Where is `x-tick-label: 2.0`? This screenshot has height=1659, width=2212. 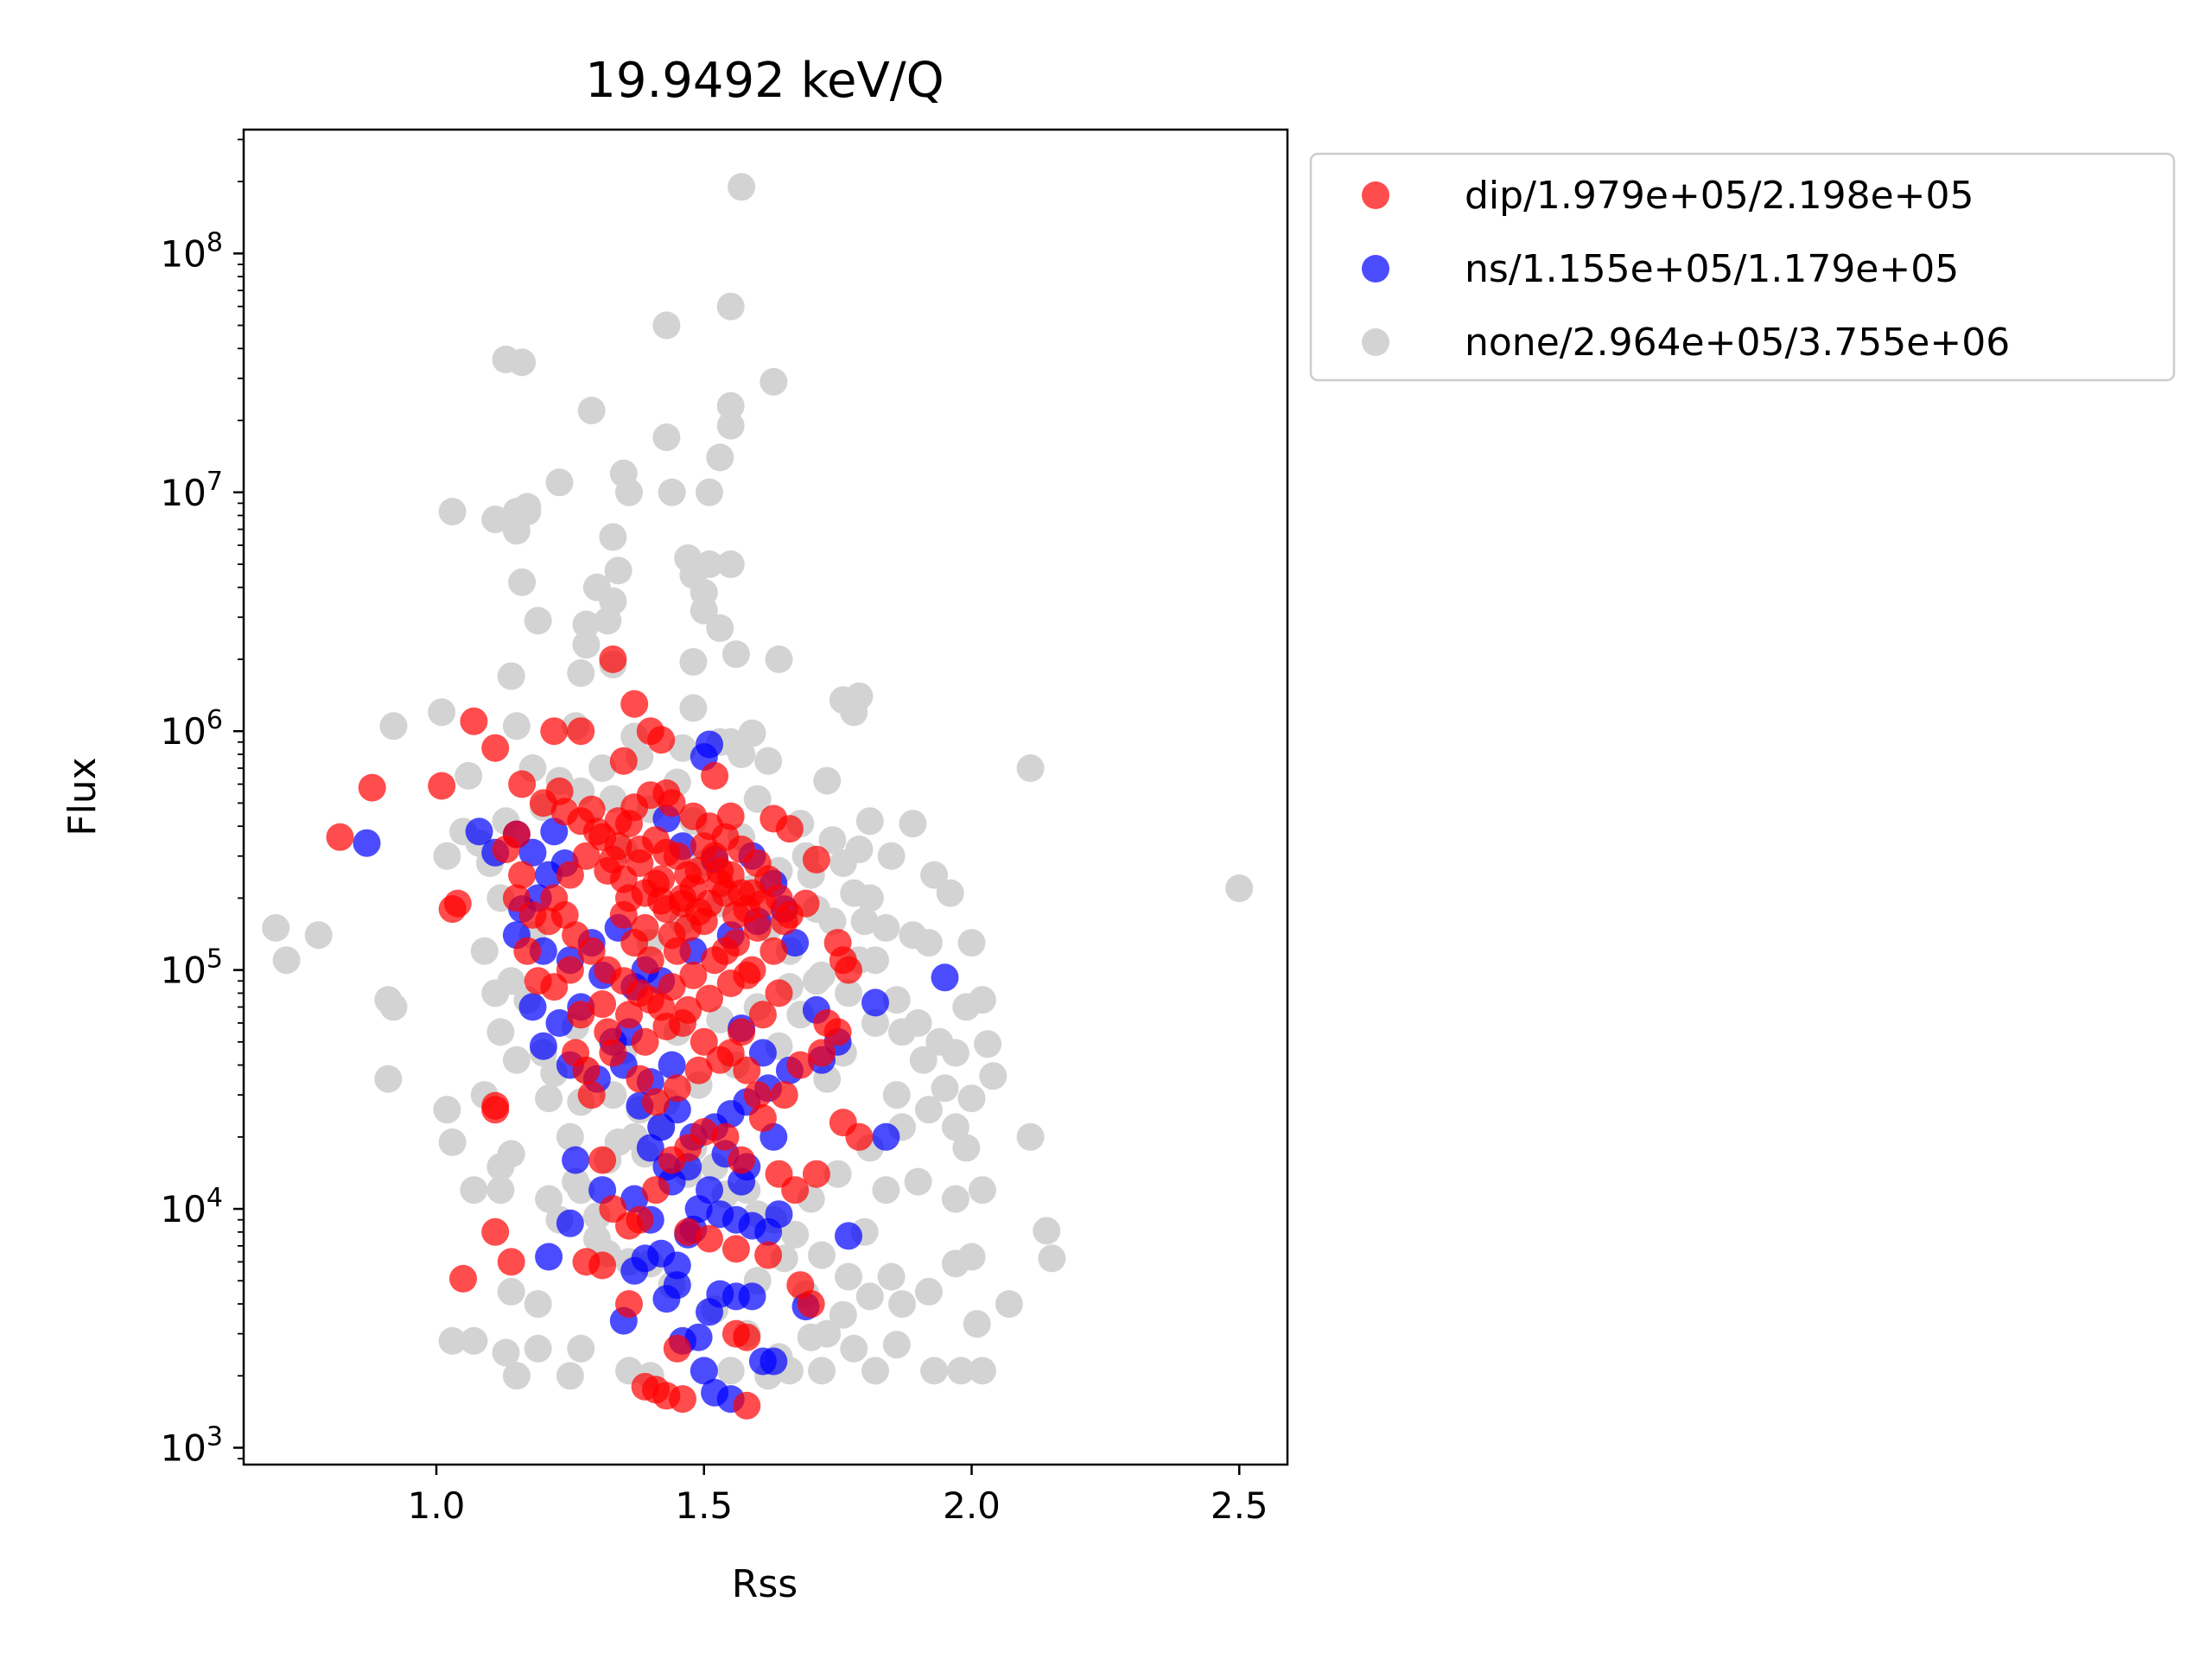 x-tick-label: 2.0 is located at coordinates (972, 1505).